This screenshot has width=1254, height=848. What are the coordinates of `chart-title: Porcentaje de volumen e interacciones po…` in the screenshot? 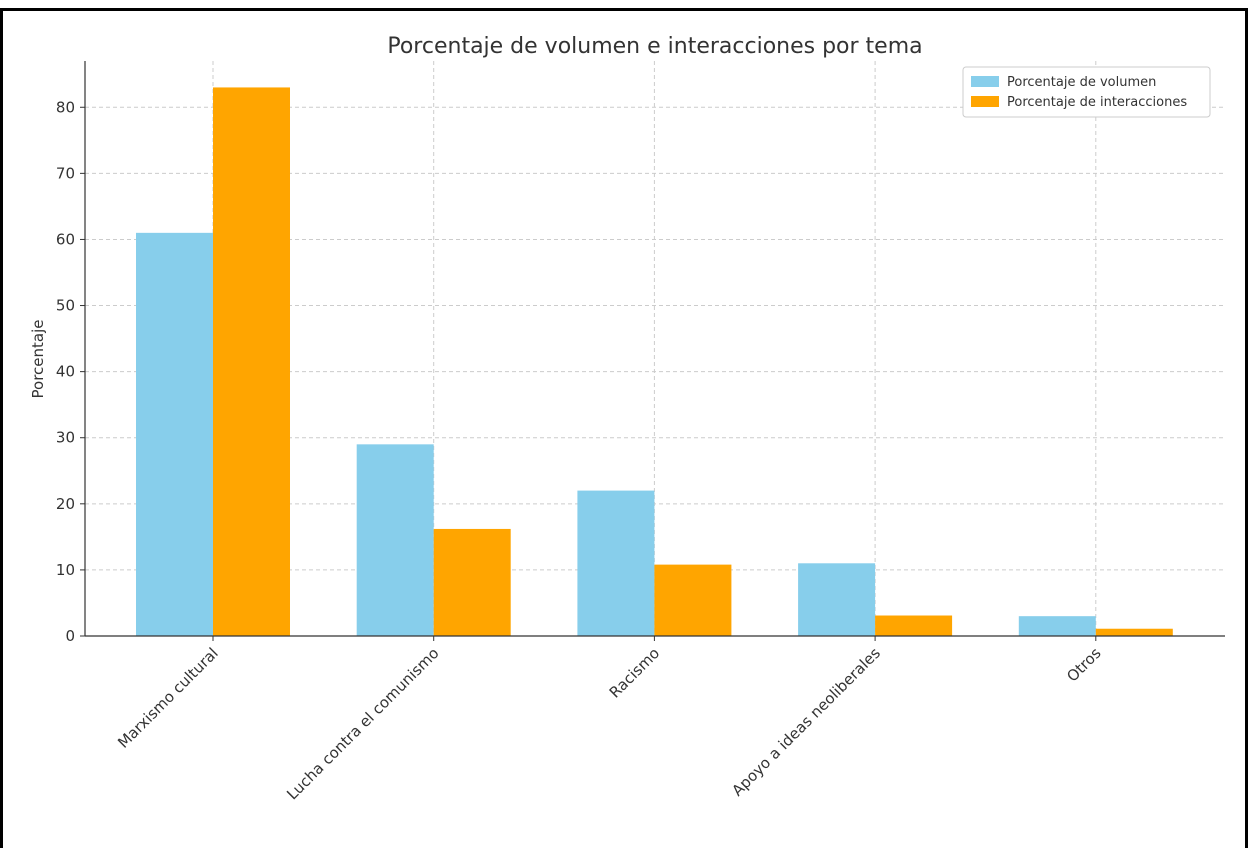 It's located at (654, 46).